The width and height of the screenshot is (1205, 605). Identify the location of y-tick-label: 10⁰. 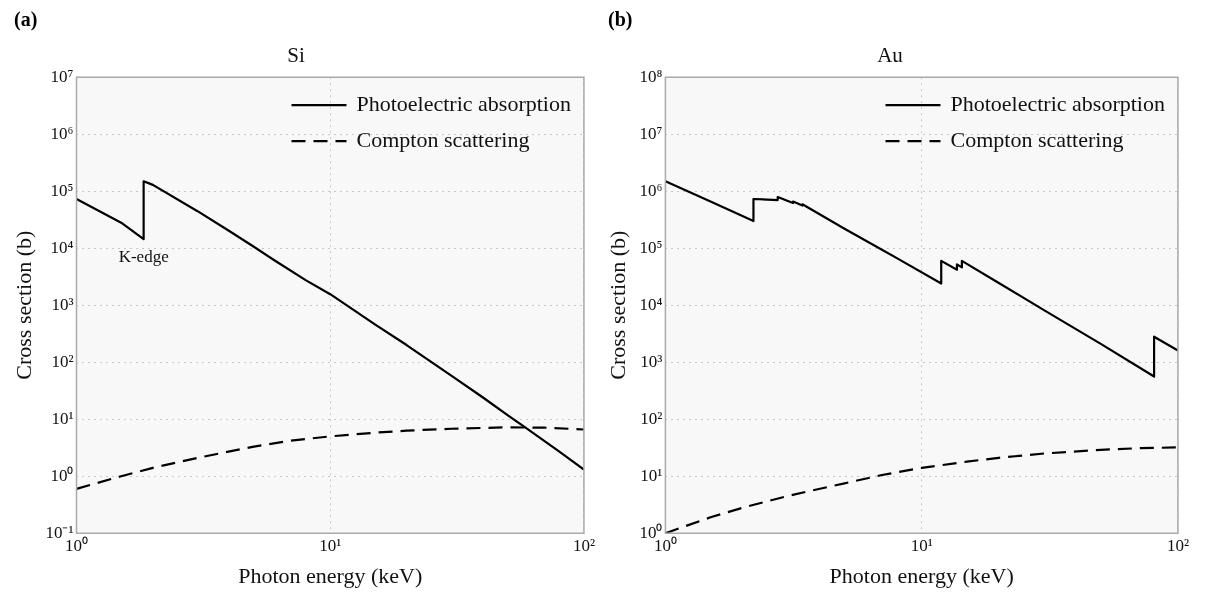
(62, 475).